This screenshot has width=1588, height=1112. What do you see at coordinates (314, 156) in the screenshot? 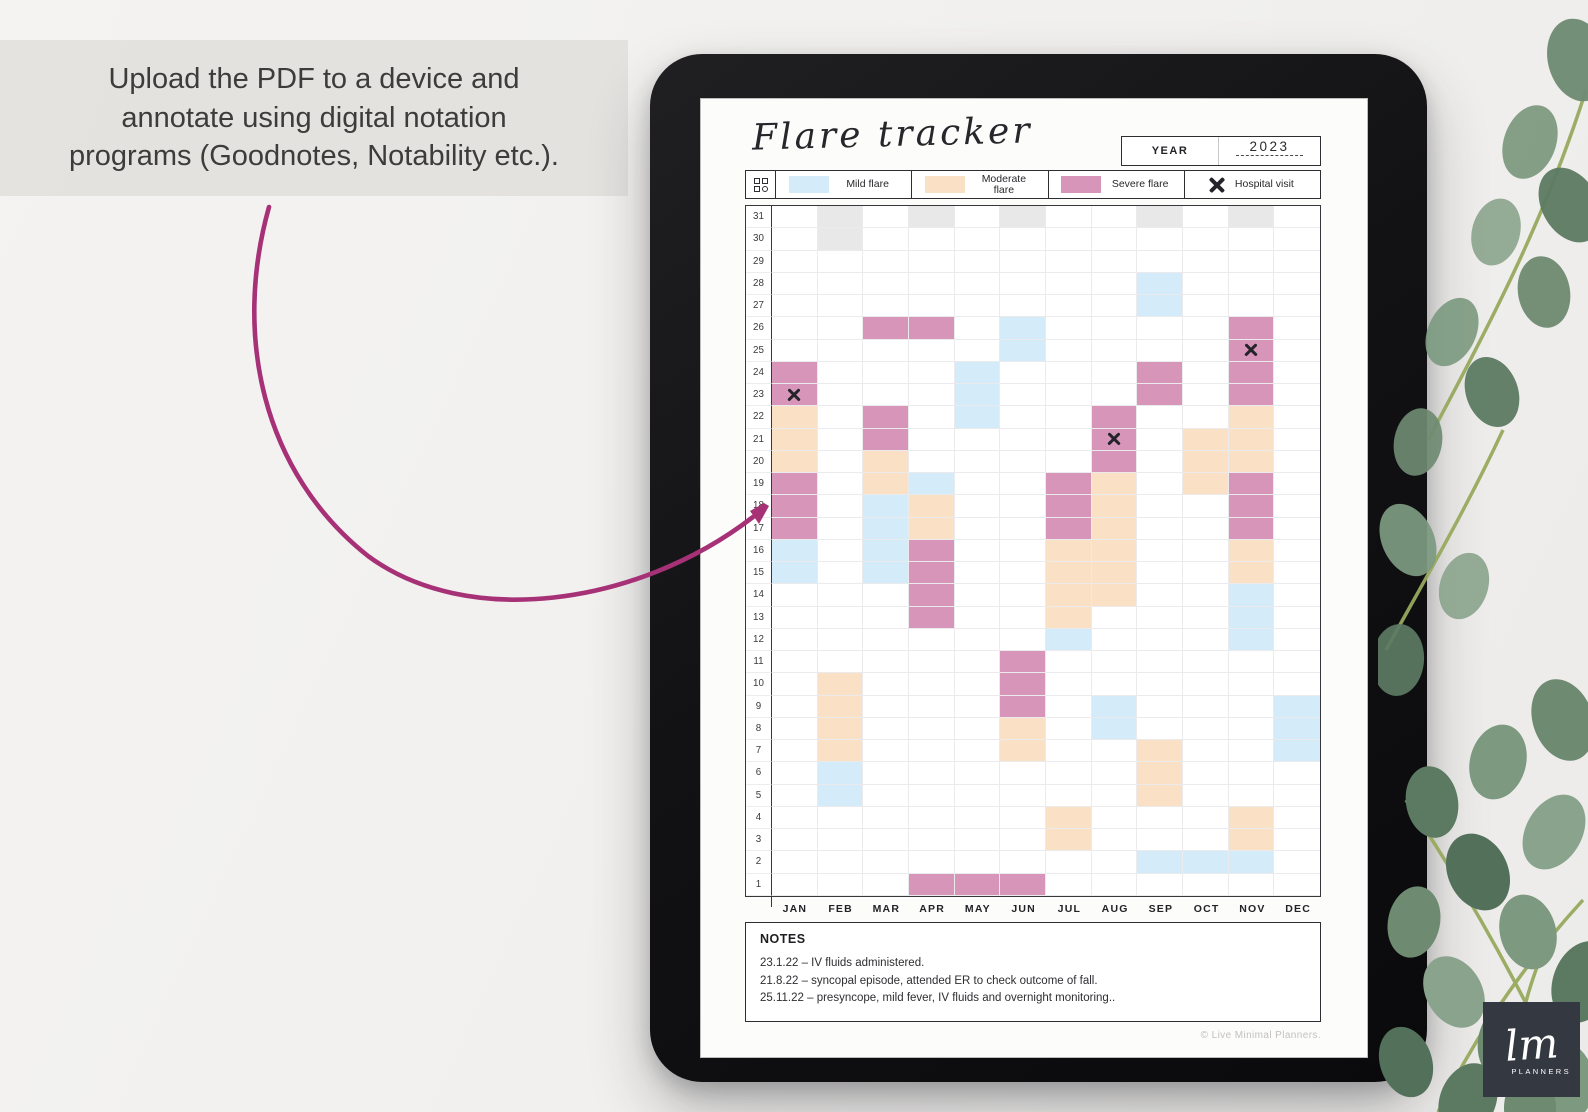
I see `instruction-line: programs (Goodnotes, Notability etc.).` at bounding box center [314, 156].